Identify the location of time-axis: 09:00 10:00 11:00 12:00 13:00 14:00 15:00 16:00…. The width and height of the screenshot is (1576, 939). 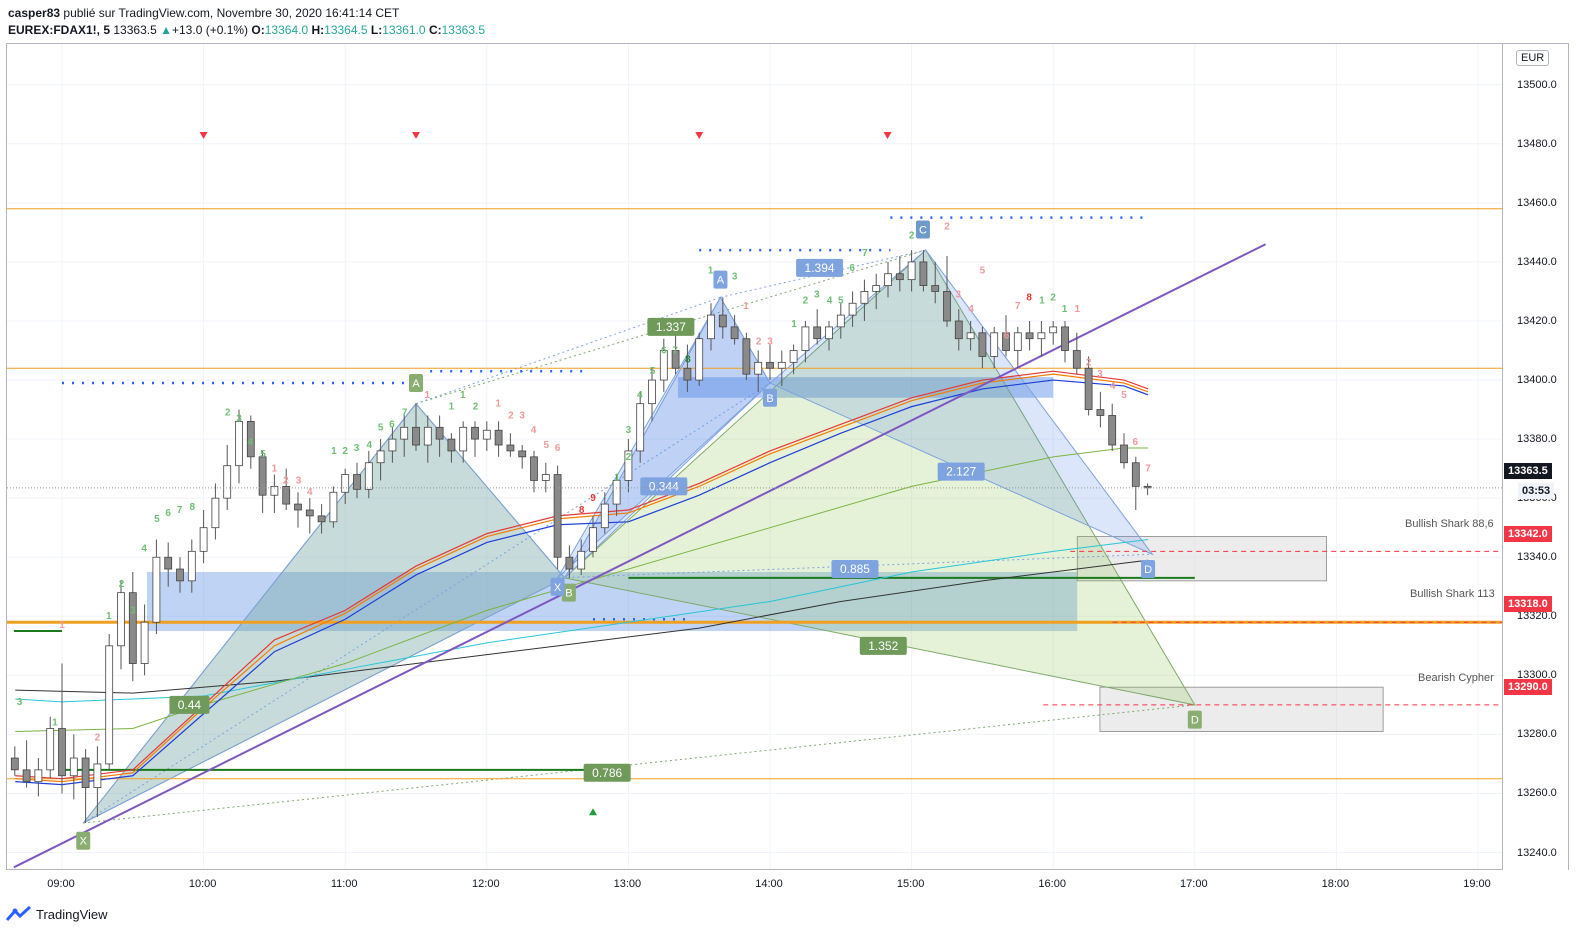
(787, 884).